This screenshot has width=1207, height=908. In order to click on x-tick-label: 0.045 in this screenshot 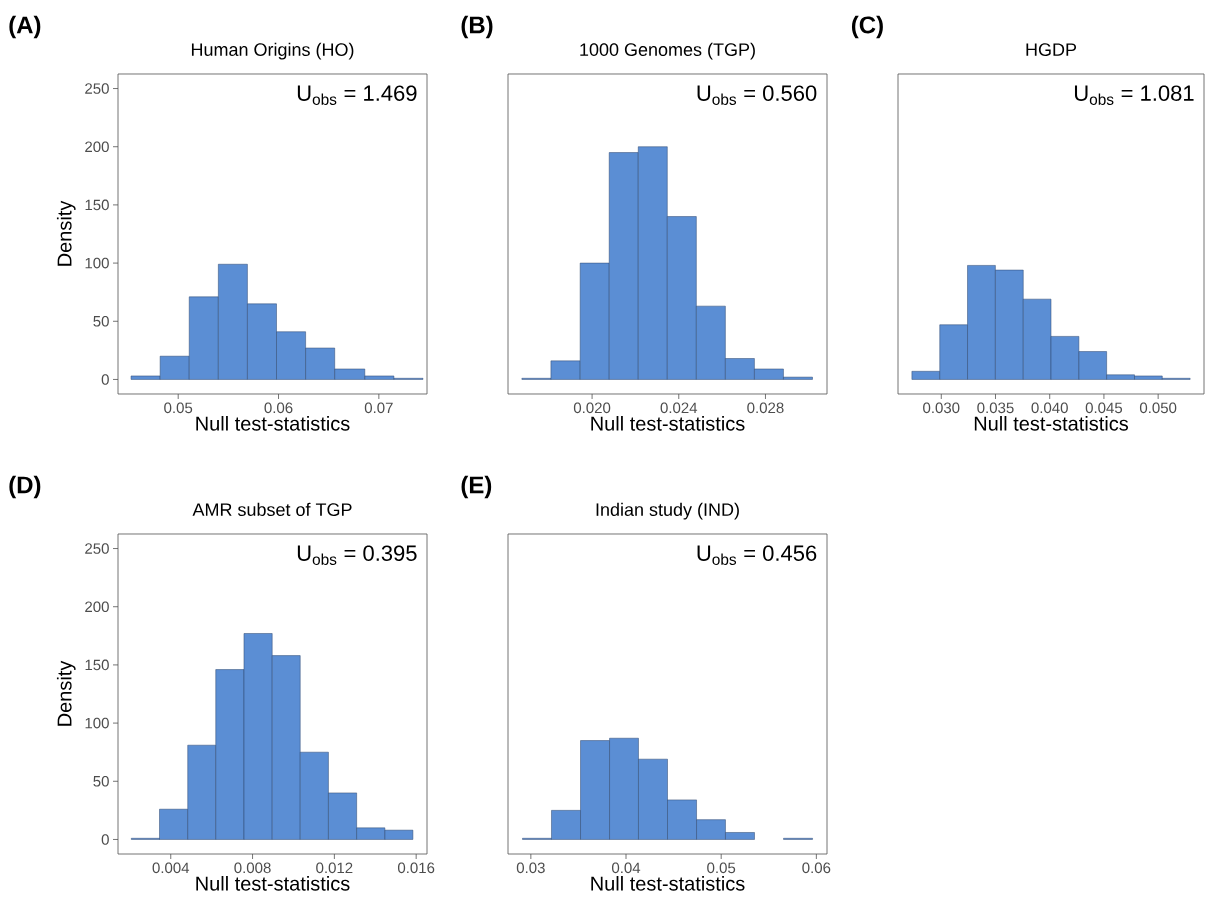, I will do `click(1104, 408)`.